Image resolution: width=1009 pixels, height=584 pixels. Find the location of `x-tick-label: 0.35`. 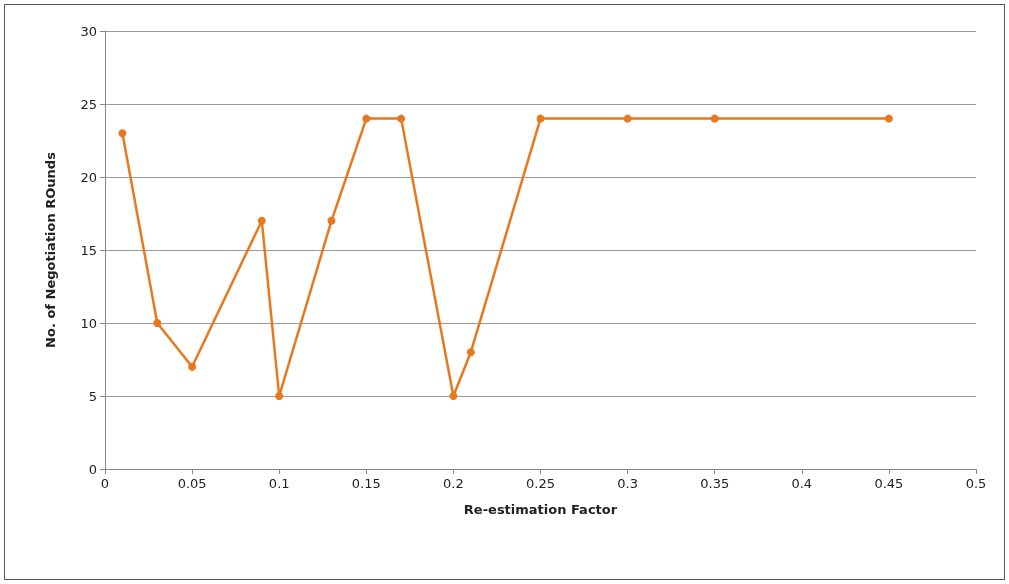

x-tick-label: 0.35 is located at coordinates (715, 483).